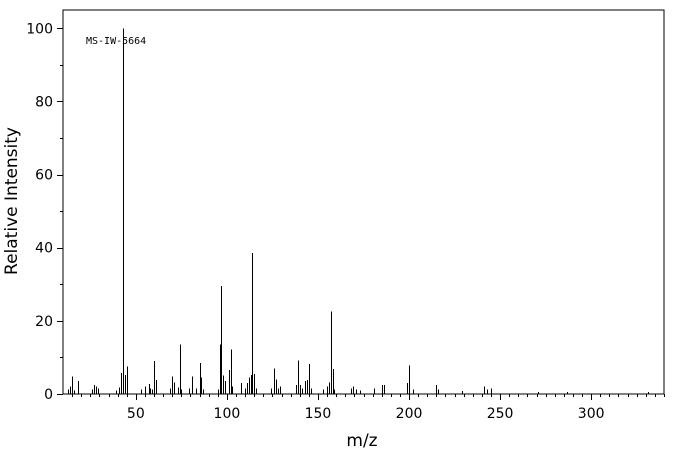 The width and height of the screenshot is (676, 455). Describe the element at coordinates (591, 414) in the screenshot. I see `x-tick-label: 300` at that location.